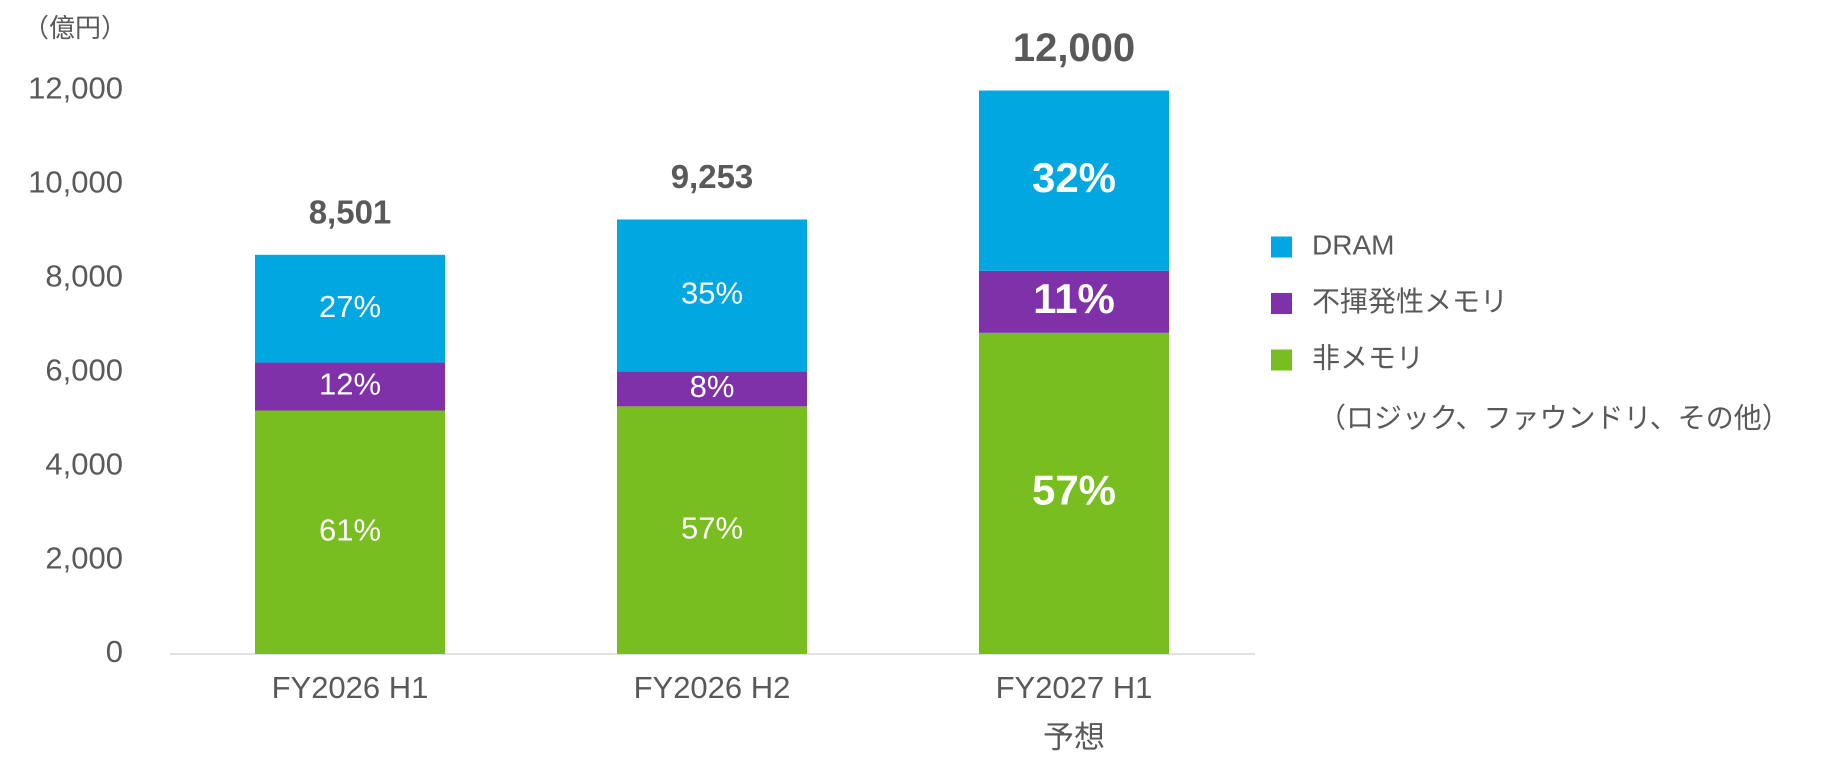  I want to click on segment-label: 12%, so click(350, 384).